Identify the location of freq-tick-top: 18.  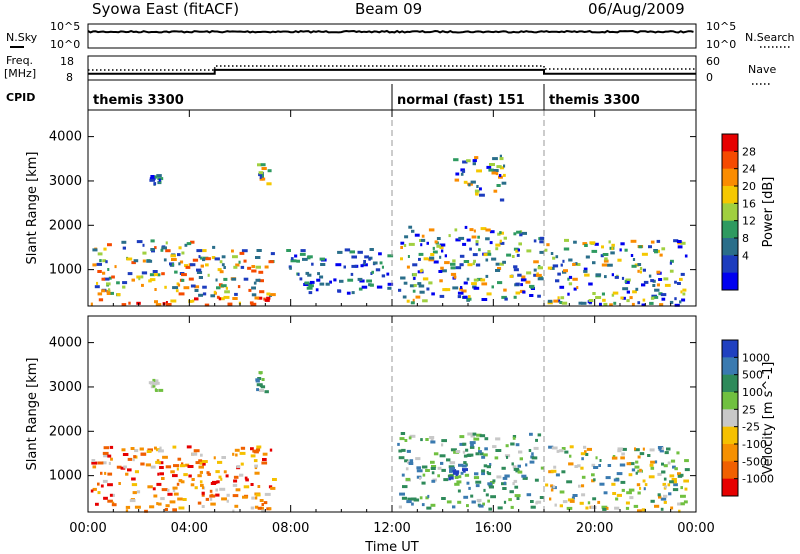
(67, 61).